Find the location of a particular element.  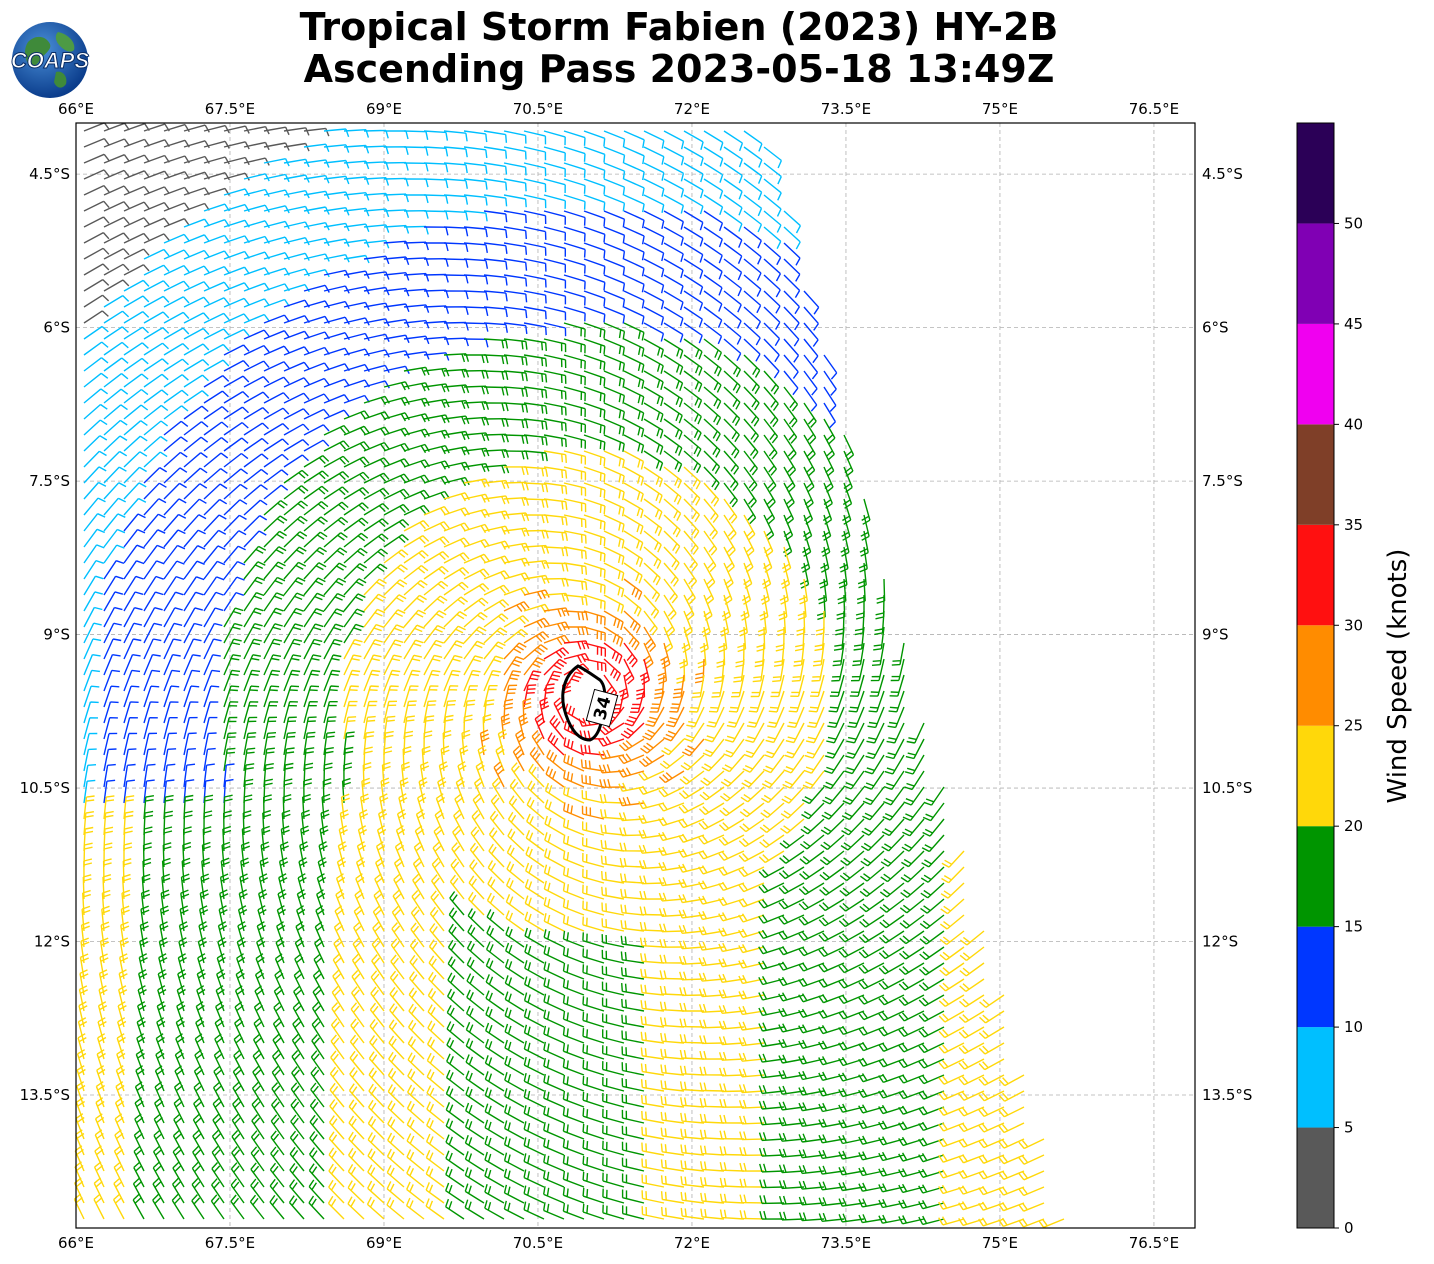

lon-labels-top: 66°E 67.5°E 69°E 70.5°E 72°E 73.5°E 75°E 76.5°E is located at coordinates (618, 109).